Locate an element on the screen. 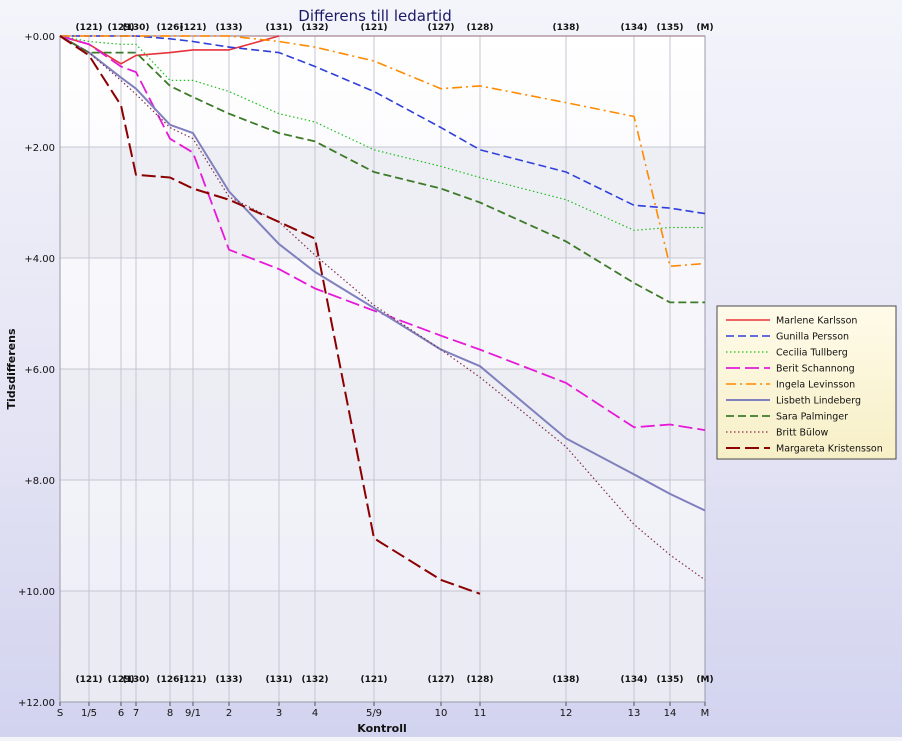 Image resolution: width=902 pixels, height=741 pixels. y-tick-label: +12.00 is located at coordinates (36, 703).